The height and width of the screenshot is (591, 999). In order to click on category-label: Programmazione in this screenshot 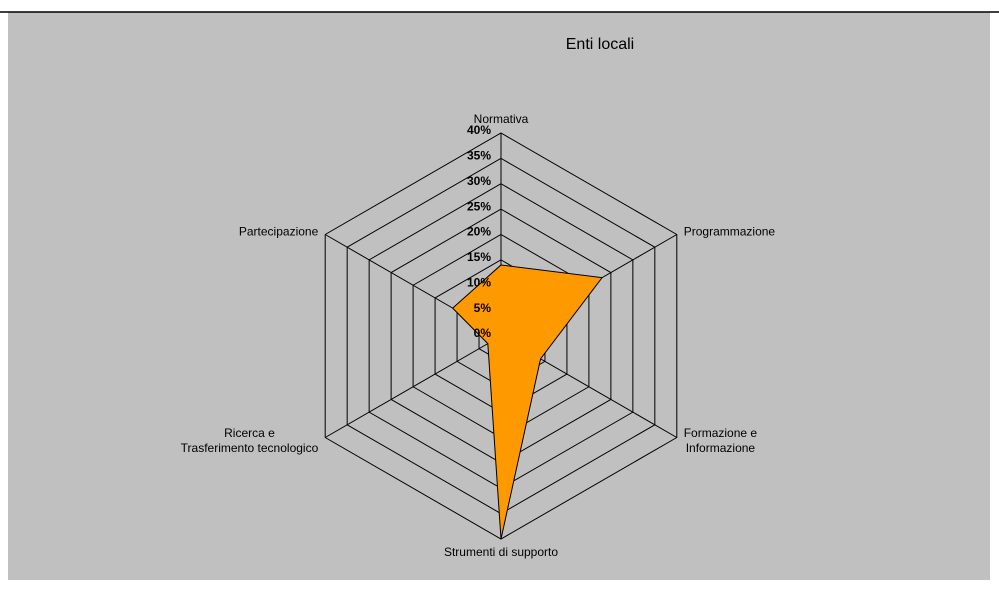, I will do `click(729, 231)`.